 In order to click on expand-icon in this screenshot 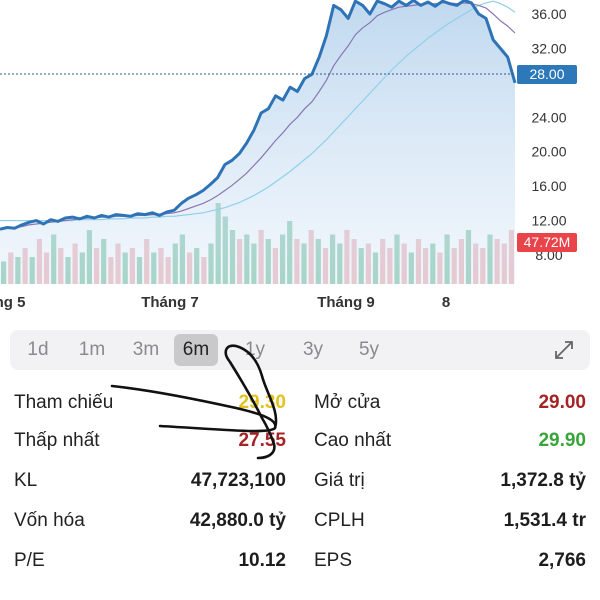, I will do `click(564, 350)`.